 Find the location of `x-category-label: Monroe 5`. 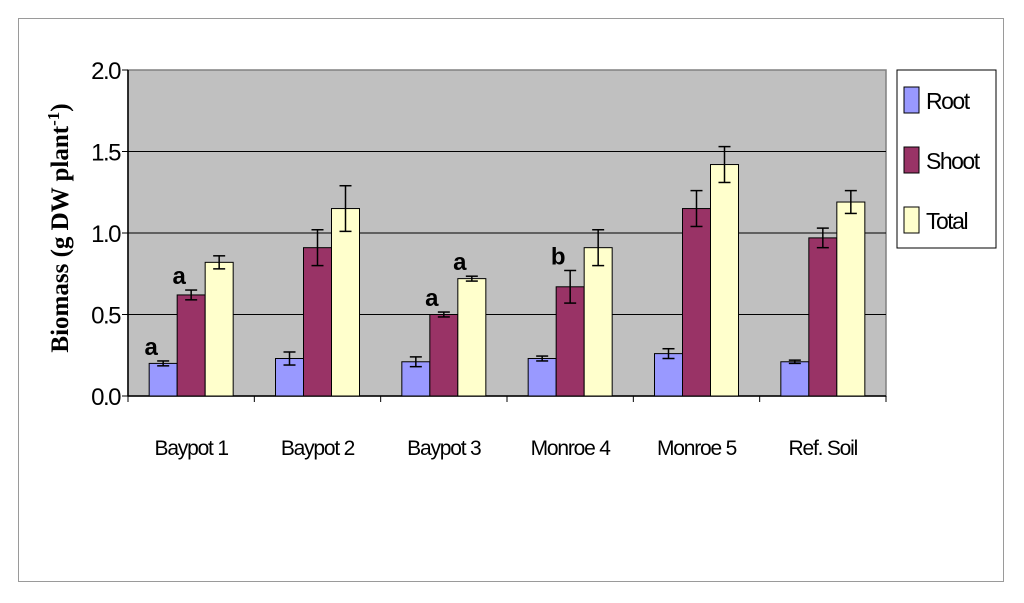

x-category-label: Monroe 5 is located at coordinates (697, 448).